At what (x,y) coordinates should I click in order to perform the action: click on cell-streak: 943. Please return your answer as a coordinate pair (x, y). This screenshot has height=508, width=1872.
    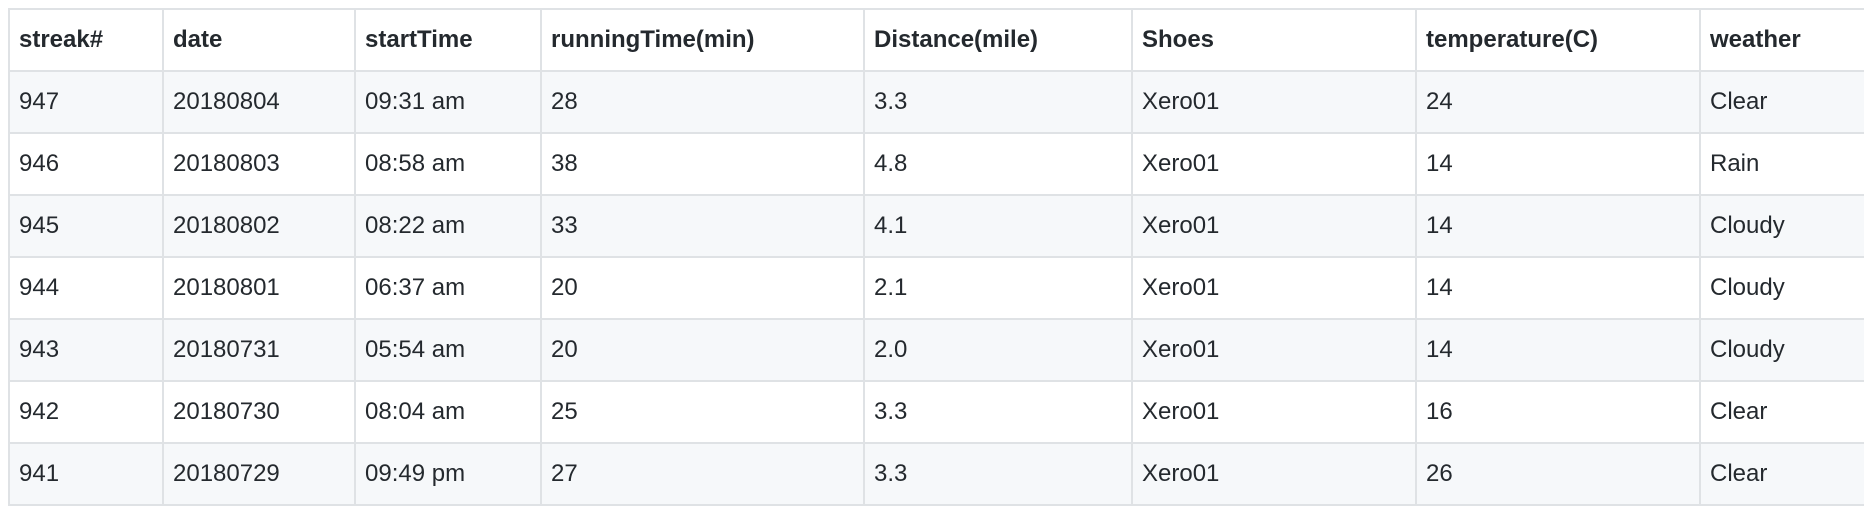
    Looking at the image, I should click on (86, 350).